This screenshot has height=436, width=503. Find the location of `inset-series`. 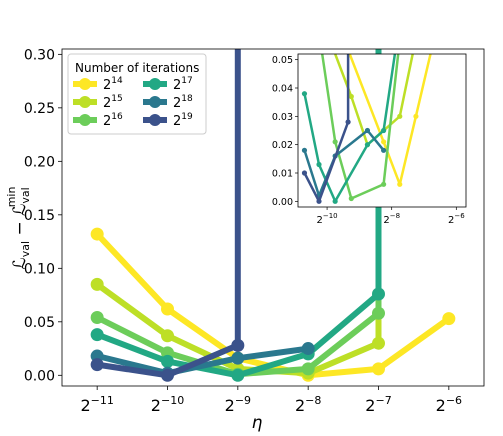

inset-series is located at coordinates (366, 129).